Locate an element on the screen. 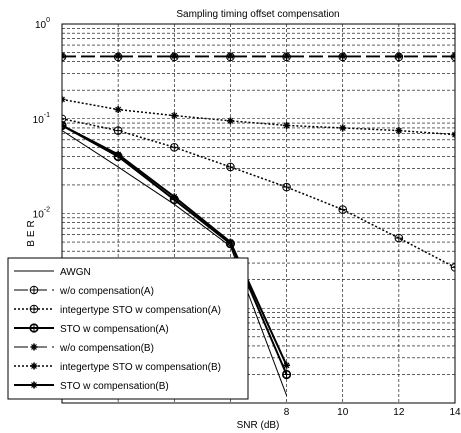  x-tick-label: 14 is located at coordinates (455, 412).